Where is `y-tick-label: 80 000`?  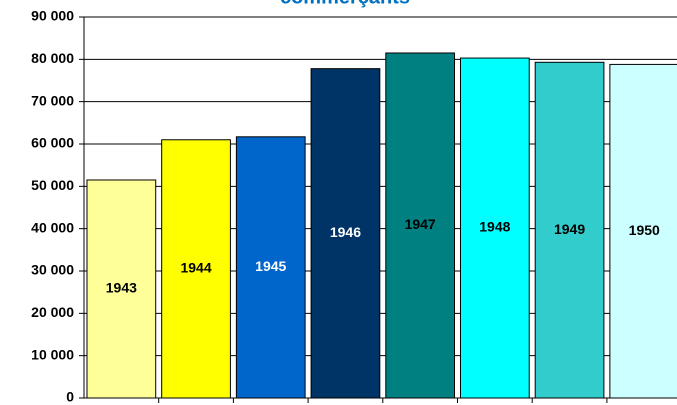 y-tick-label: 80 000 is located at coordinates (52, 58).